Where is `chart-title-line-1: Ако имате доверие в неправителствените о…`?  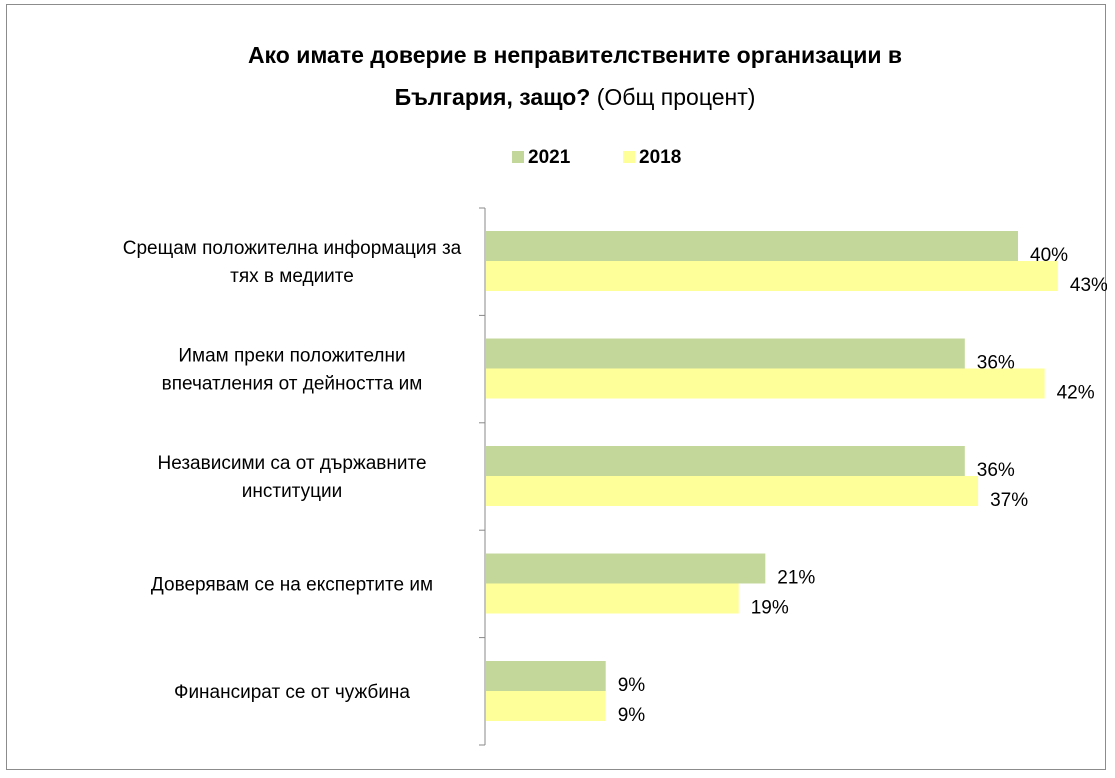
chart-title-line-1: Ако имате доверие в неправителствените о… is located at coordinates (575, 55).